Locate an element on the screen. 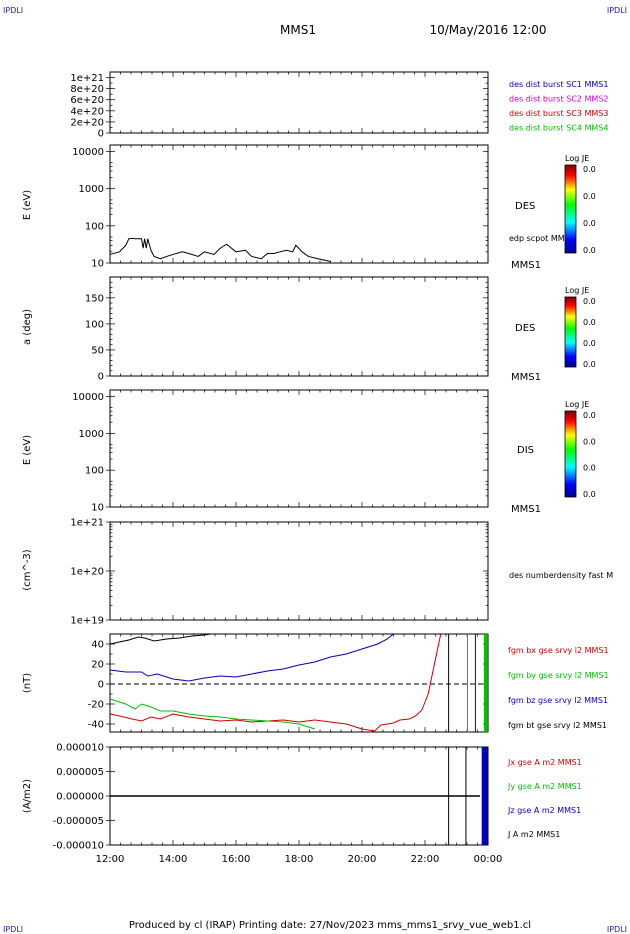 The image size is (630, 934). y-tick-label: 0.000000 is located at coordinates (80, 797).